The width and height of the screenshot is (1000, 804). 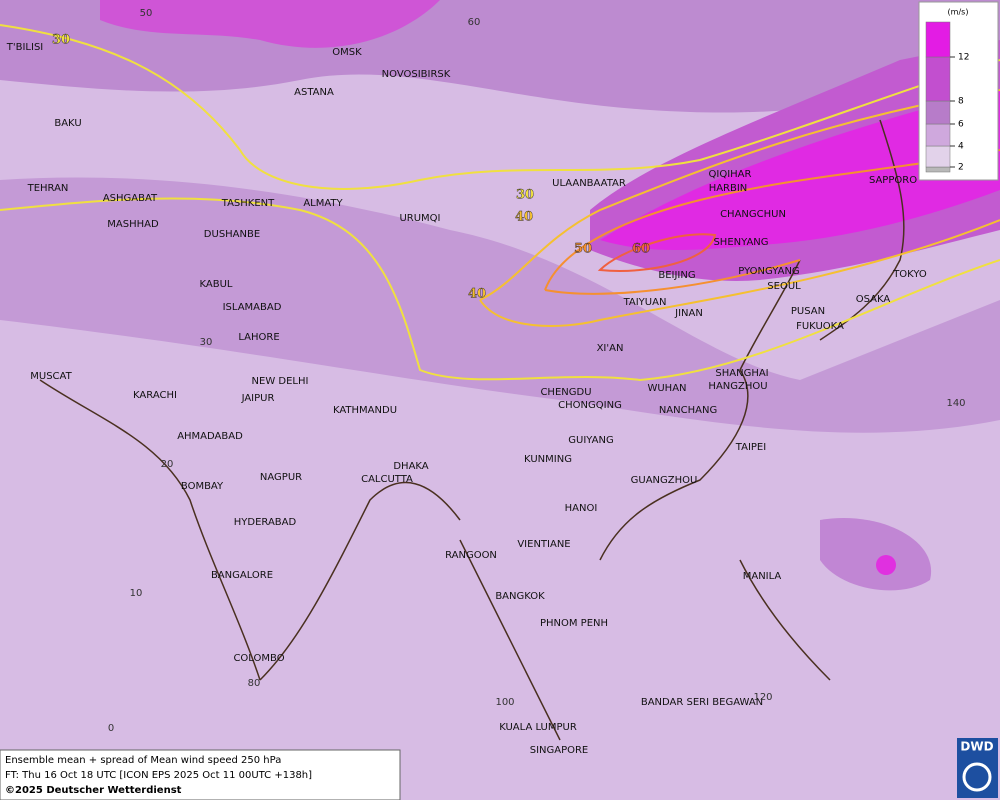 What do you see at coordinates (210, 436) in the screenshot?
I see `city-label: AHMADABAD` at bounding box center [210, 436].